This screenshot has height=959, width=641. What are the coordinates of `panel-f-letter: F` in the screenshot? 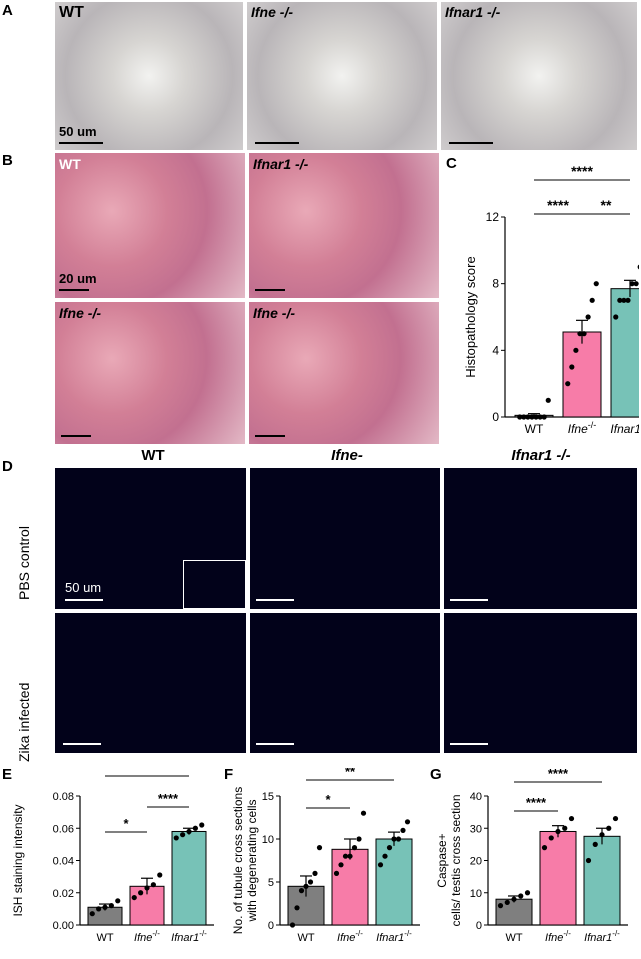 It's located at (229, 774).